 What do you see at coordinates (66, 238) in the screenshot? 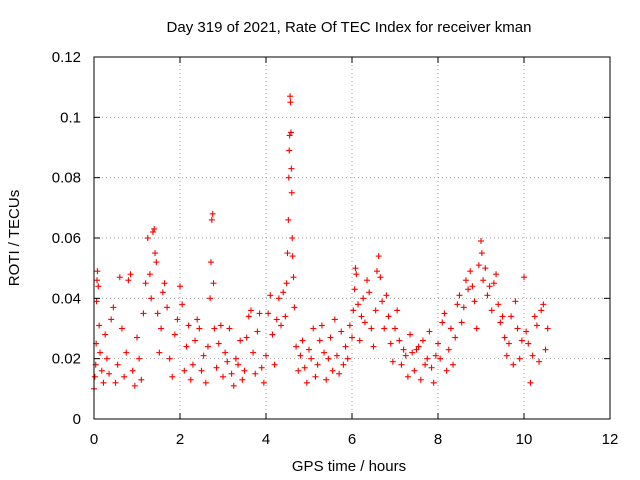
I see `y-tick-labels: 0 0.02 0.04 0.06 0.08 0.1 0.12` at bounding box center [66, 238].